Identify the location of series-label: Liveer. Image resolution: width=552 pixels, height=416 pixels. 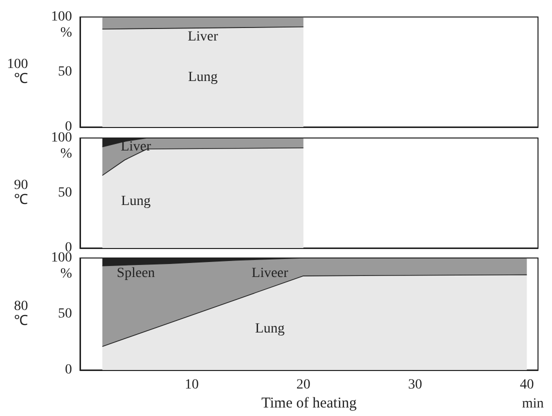
(270, 273).